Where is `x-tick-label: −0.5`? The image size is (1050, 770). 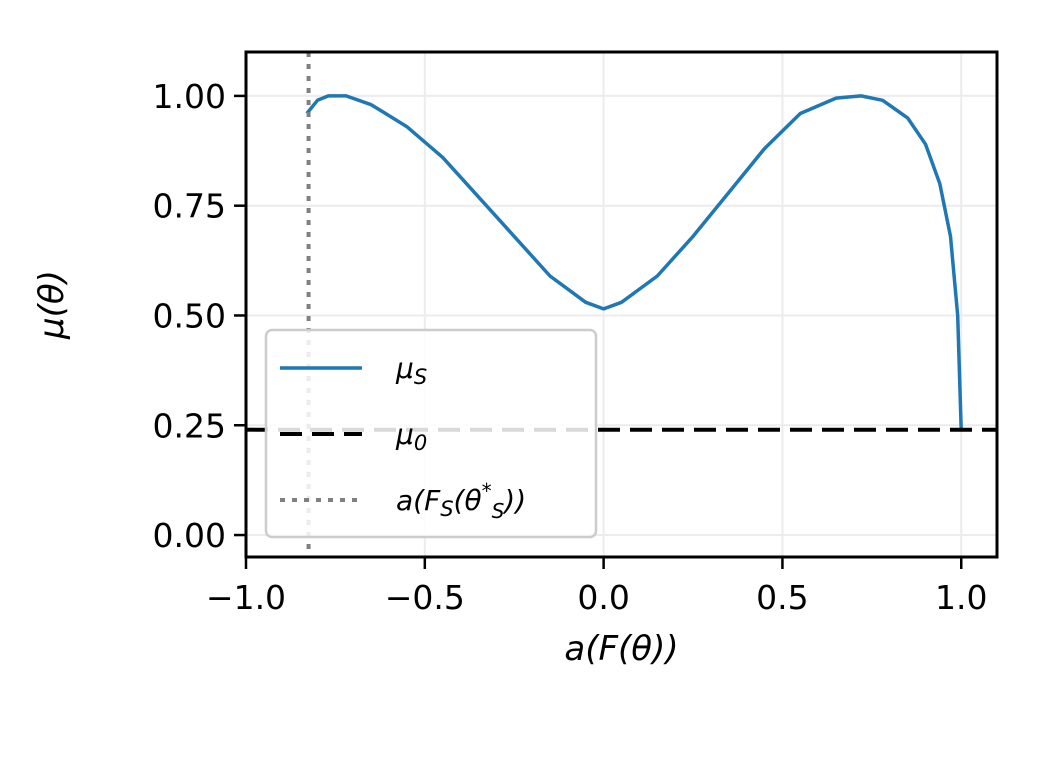
x-tick-label: −0.5 is located at coordinates (425, 597).